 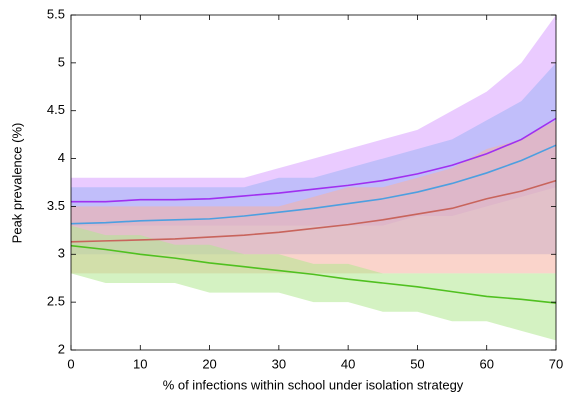 What do you see at coordinates (209, 363) in the screenshot?
I see `x-tick-label: 20` at bounding box center [209, 363].